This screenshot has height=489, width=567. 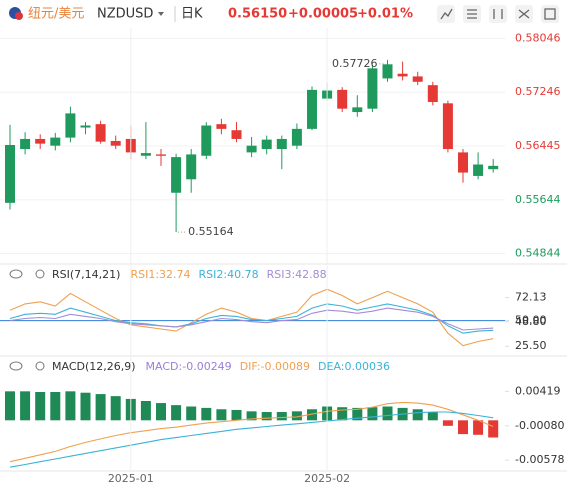 I want to click on y-tick-label: 0.00419, so click(x=538, y=390).